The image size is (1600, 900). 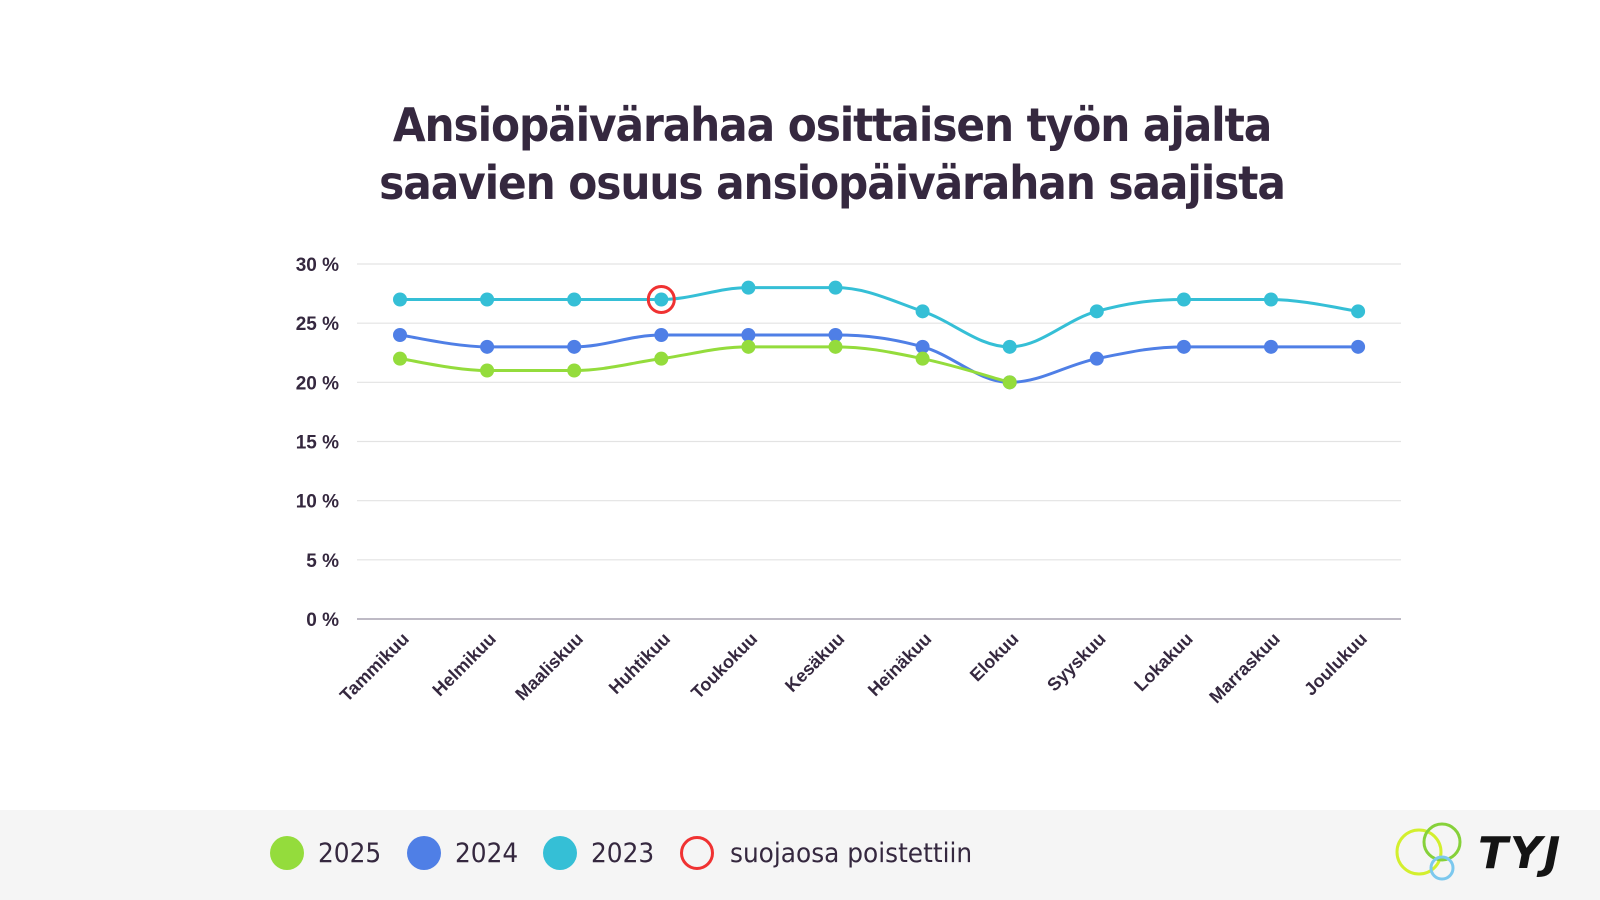 I want to click on annotation-red-ring, so click(x=661, y=299).